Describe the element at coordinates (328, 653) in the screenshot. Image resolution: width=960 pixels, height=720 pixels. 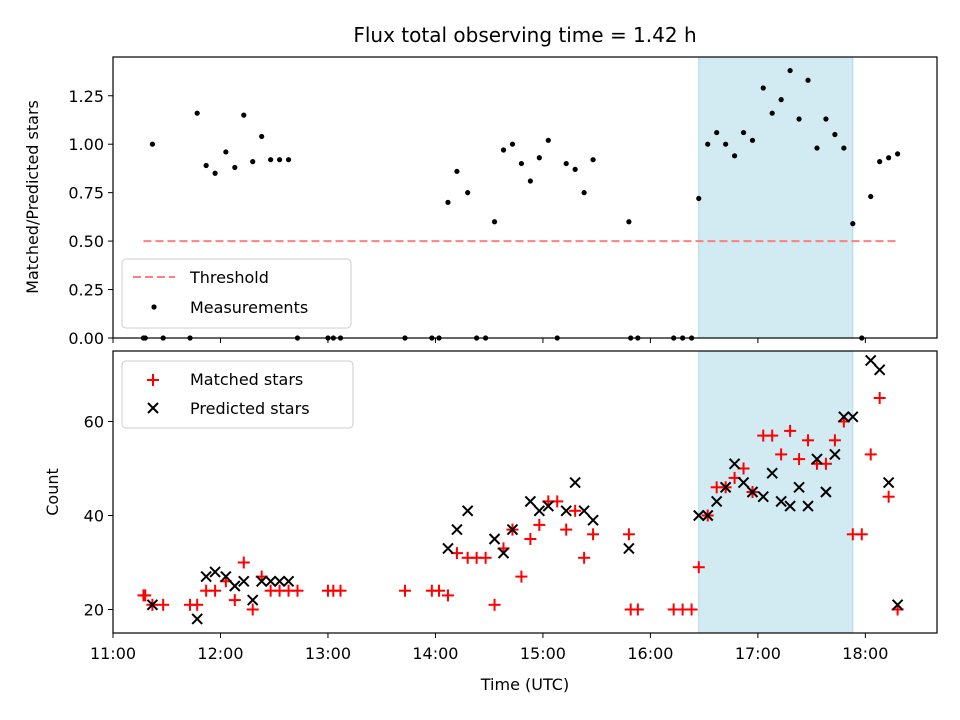
I see `x-tick-label: 13:00` at that location.